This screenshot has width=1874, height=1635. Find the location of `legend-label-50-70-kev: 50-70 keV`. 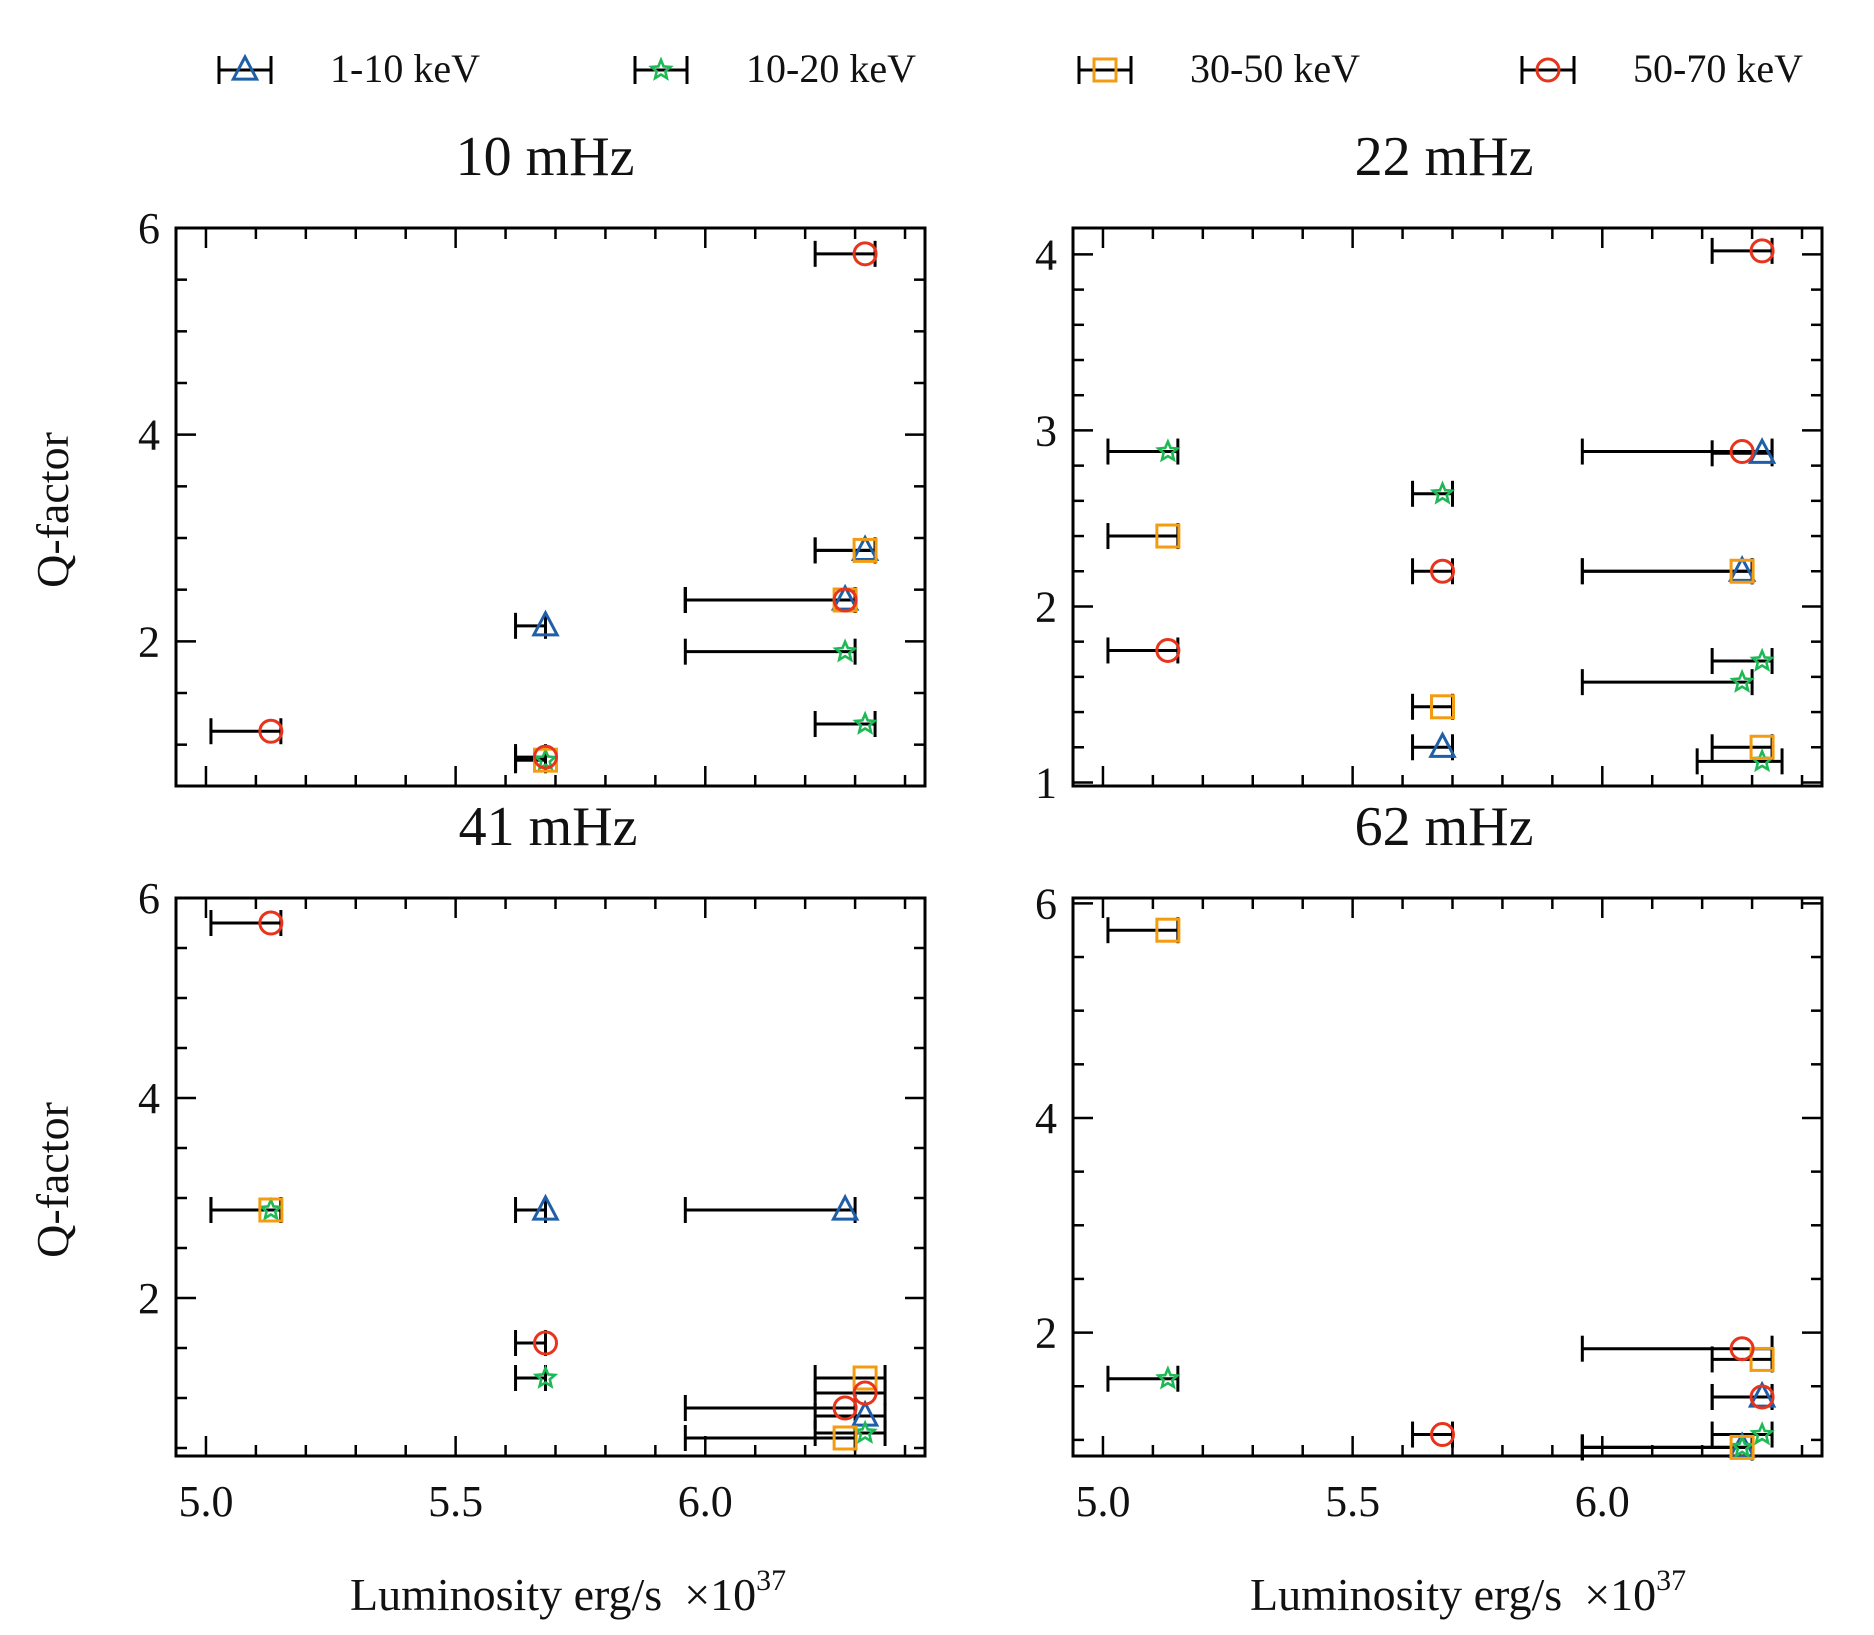

legend-label-50-70-kev: 50-70 keV is located at coordinates (1718, 68).